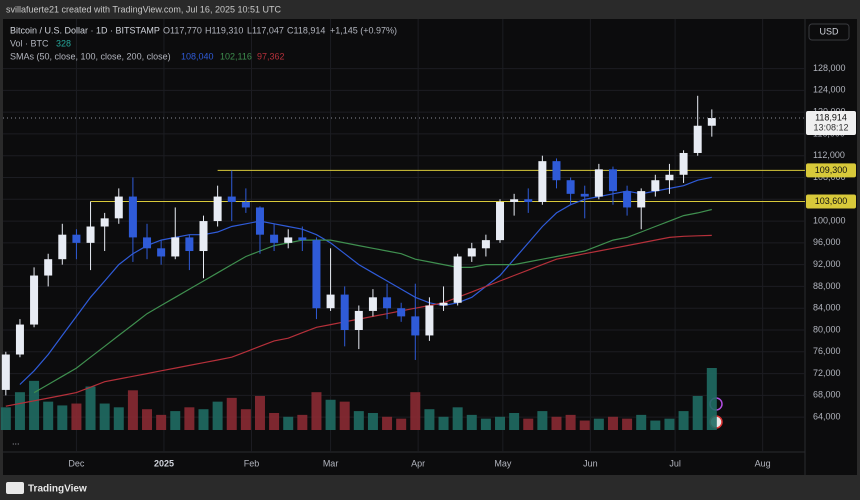 This screenshot has width=860, height=500. Describe the element at coordinates (827, 417) in the screenshot. I see `y-tick-label: 64,000` at that location.